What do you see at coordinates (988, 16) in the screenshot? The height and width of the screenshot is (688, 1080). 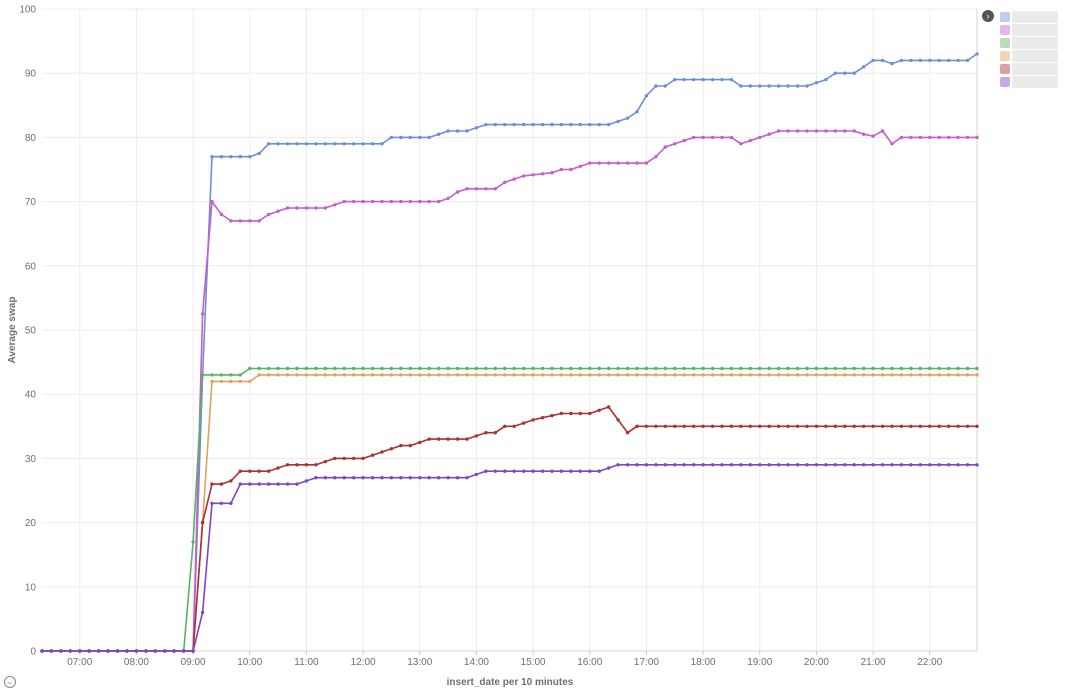 I see `legend-toggle-icon: ›` at bounding box center [988, 16].